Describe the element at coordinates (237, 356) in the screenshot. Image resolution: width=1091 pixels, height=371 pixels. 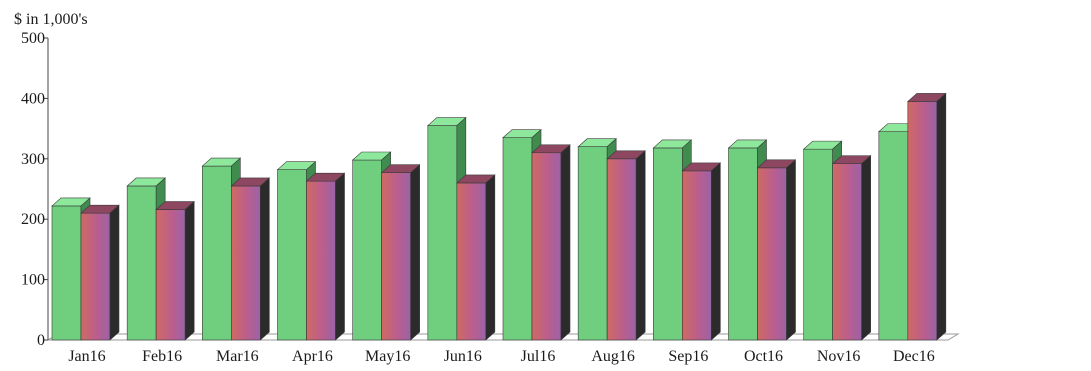
I see `x-tick-label: Mar16` at that location.